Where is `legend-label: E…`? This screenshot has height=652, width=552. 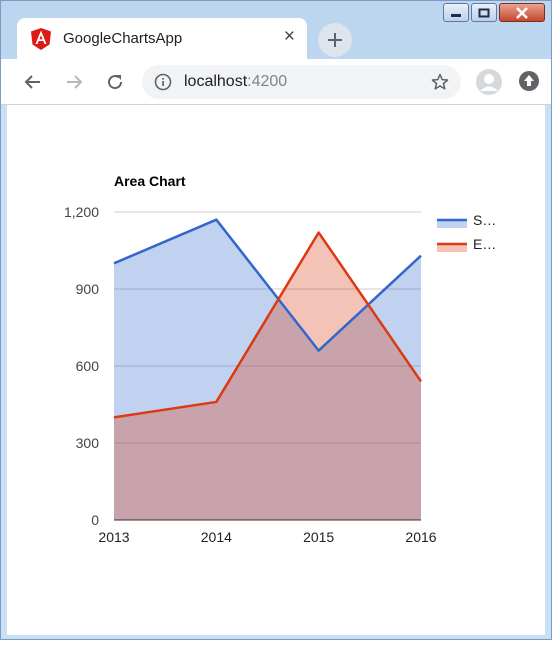 legend-label: E… is located at coordinates (484, 244).